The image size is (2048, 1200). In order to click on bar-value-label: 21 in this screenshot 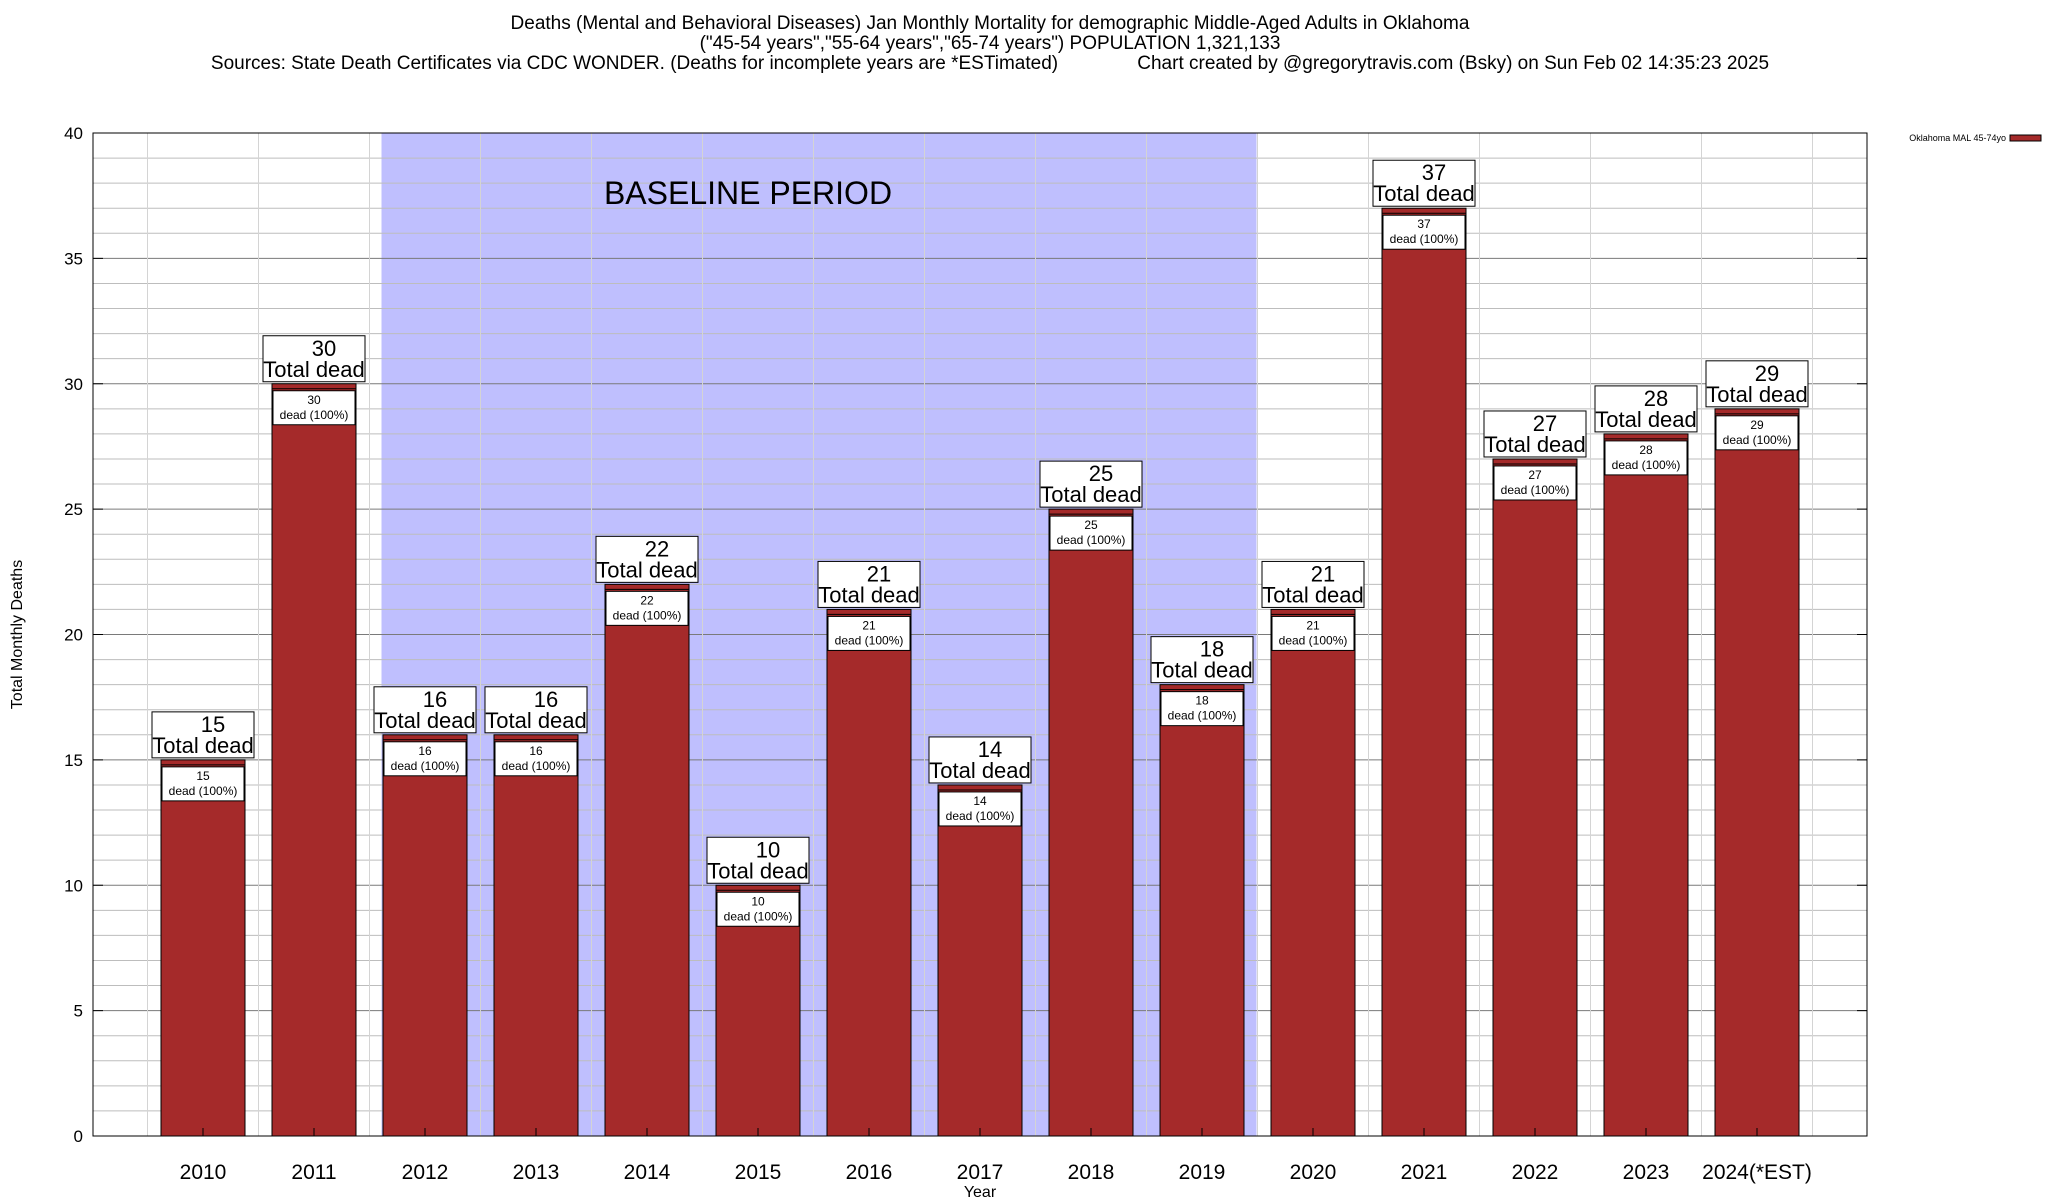, I will do `click(879, 573)`.